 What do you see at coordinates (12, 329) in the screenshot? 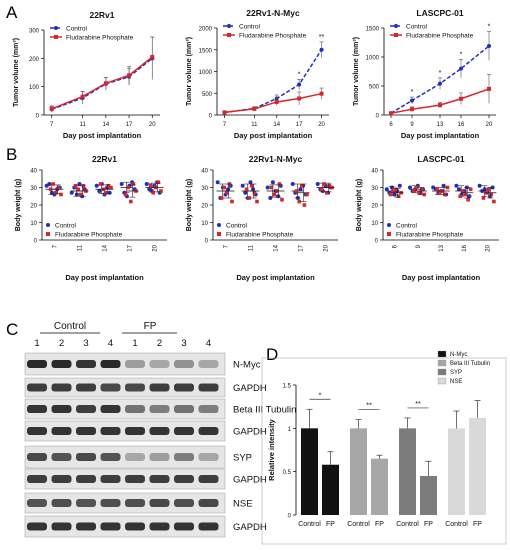
I see `panel-label-c: C` at bounding box center [12, 329].